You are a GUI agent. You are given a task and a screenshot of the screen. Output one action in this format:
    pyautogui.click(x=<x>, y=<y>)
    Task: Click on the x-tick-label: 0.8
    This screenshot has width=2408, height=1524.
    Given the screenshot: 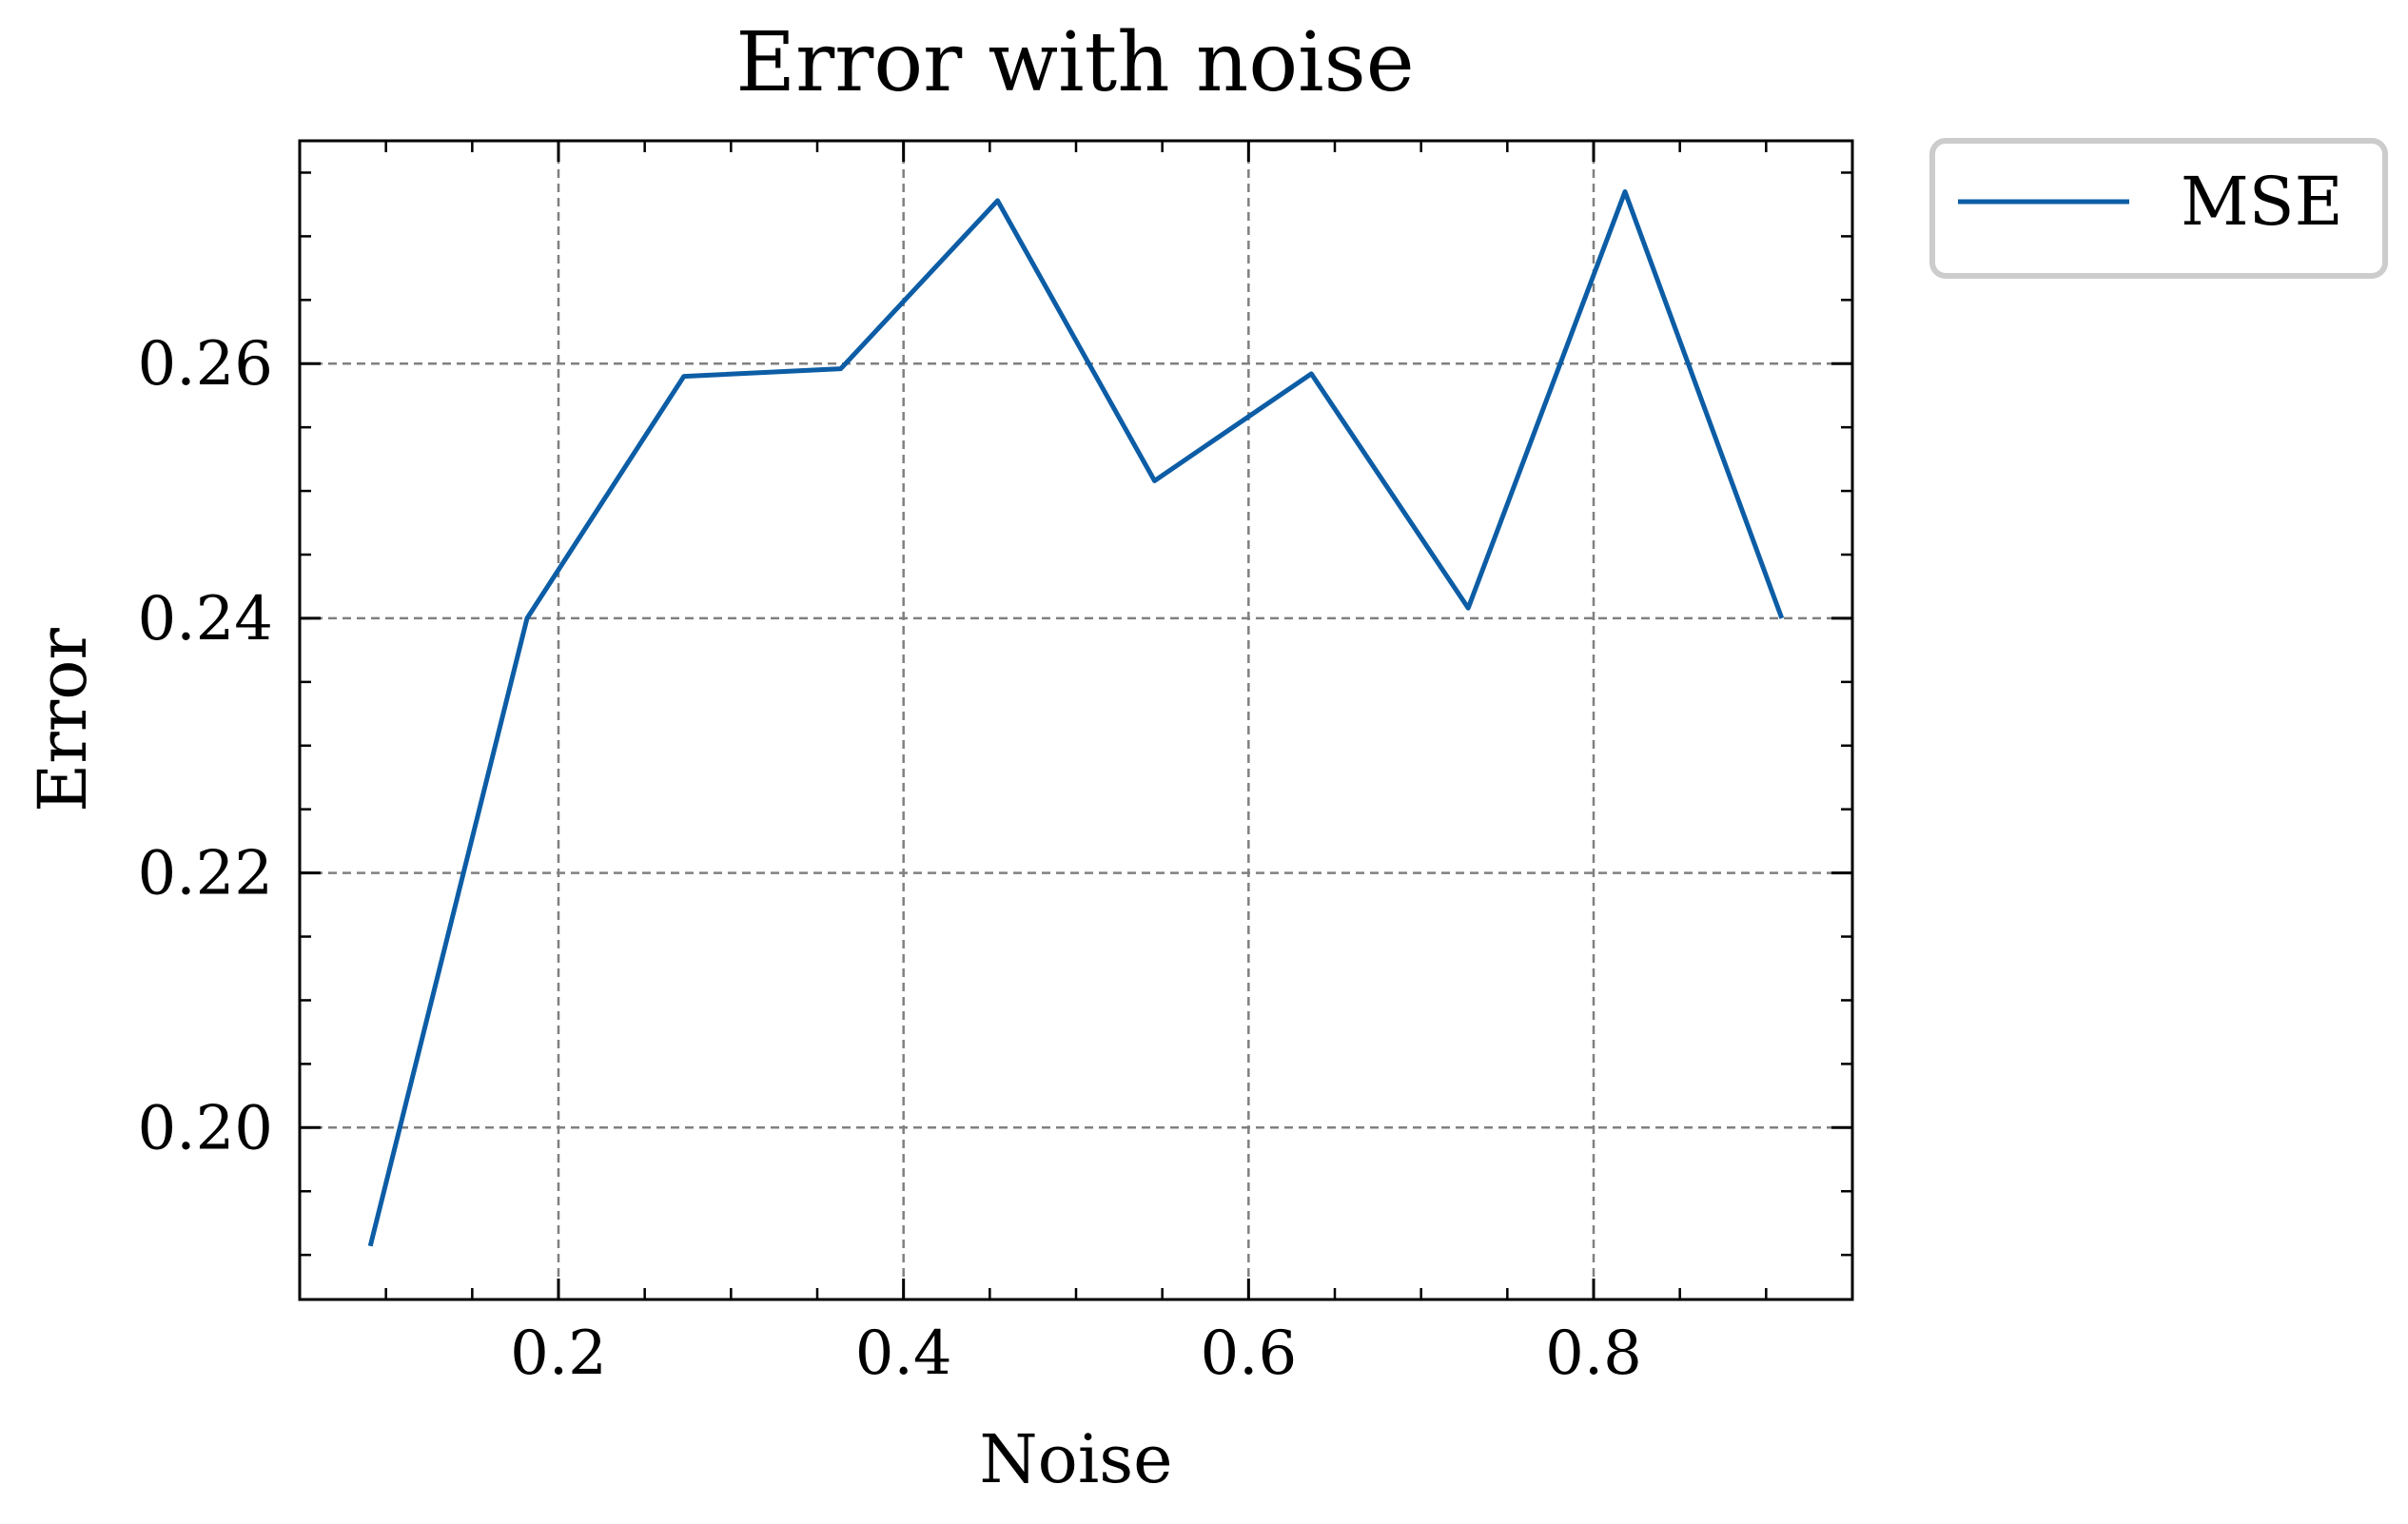 What is the action you would take?
    pyautogui.click(x=1593, y=1354)
    